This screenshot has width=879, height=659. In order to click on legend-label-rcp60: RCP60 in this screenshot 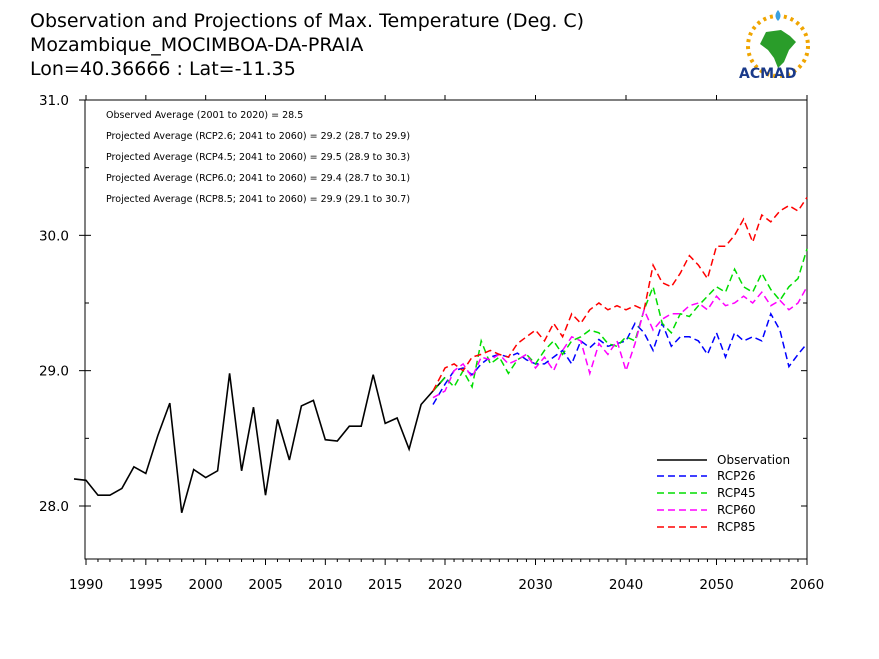, I will do `click(736, 510)`.